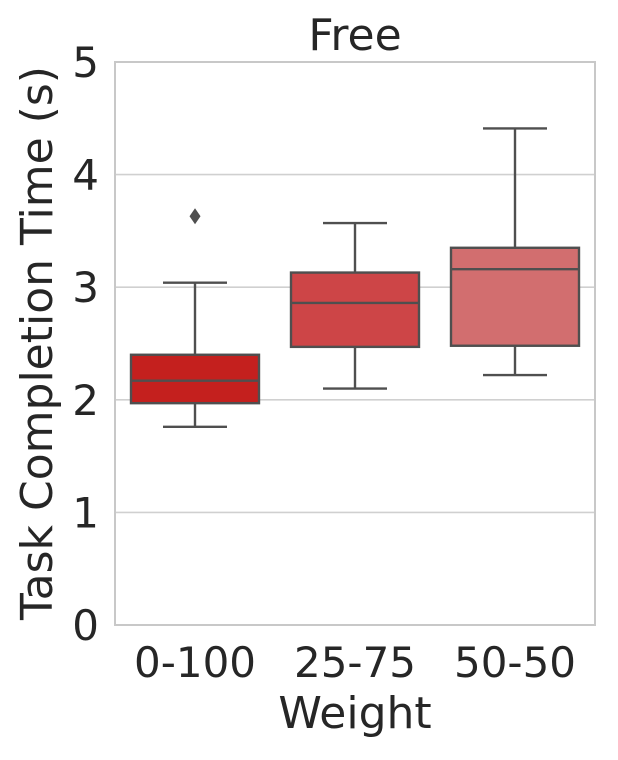 This screenshot has width=618, height=760. Describe the element at coordinates (85, 625) in the screenshot. I see `y-tick-label-0: 0` at that location.